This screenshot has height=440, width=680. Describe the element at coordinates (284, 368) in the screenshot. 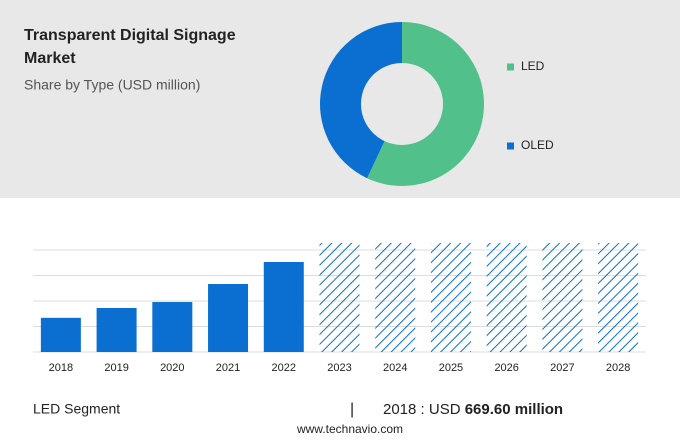

I see `x-tick-label: 2022` at that location.